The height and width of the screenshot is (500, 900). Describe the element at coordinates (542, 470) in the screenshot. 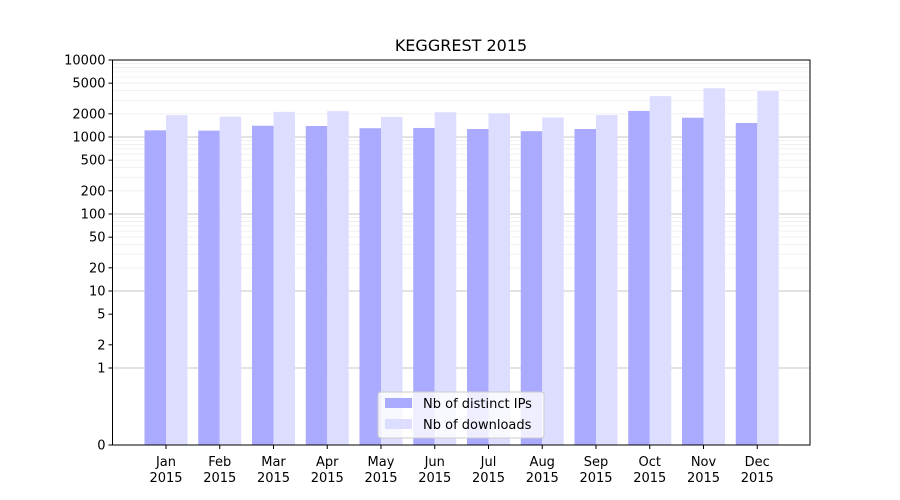

I see `x-tick-label-aug: Aug 2015` at that location.